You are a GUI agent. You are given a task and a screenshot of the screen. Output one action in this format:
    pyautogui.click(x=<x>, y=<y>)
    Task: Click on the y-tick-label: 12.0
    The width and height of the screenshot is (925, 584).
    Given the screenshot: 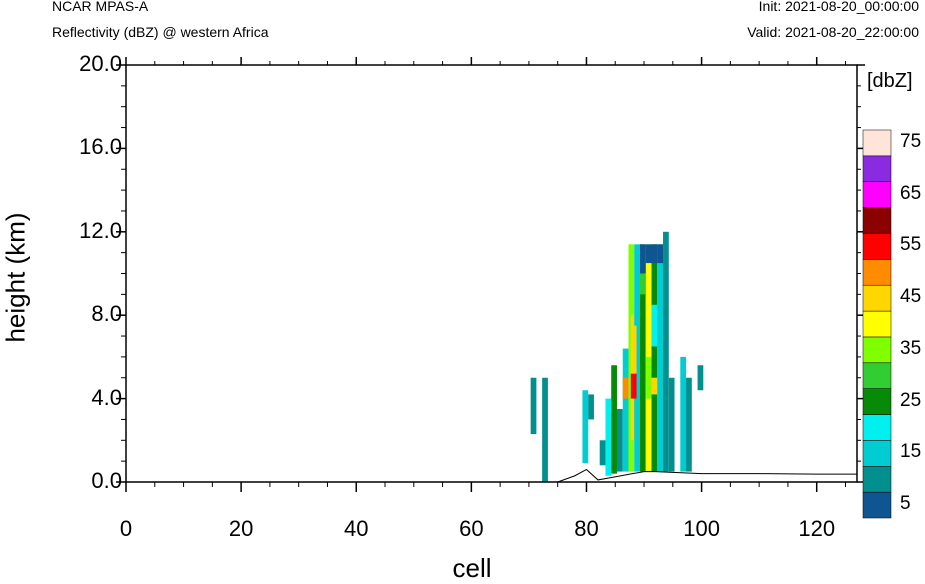 What is the action you would take?
    pyautogui.click(x=100, y=230)
    